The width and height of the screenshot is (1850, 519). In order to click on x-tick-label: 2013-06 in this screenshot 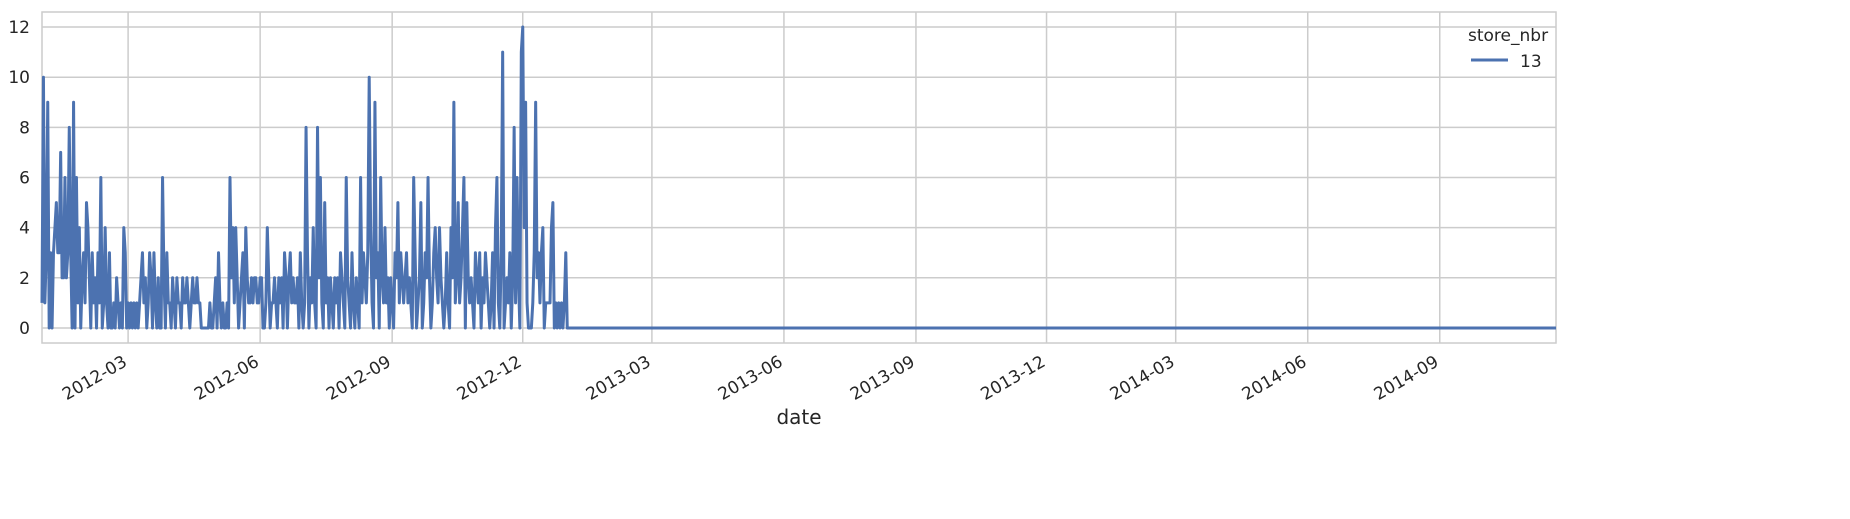, I will do `click(751, 378)`.